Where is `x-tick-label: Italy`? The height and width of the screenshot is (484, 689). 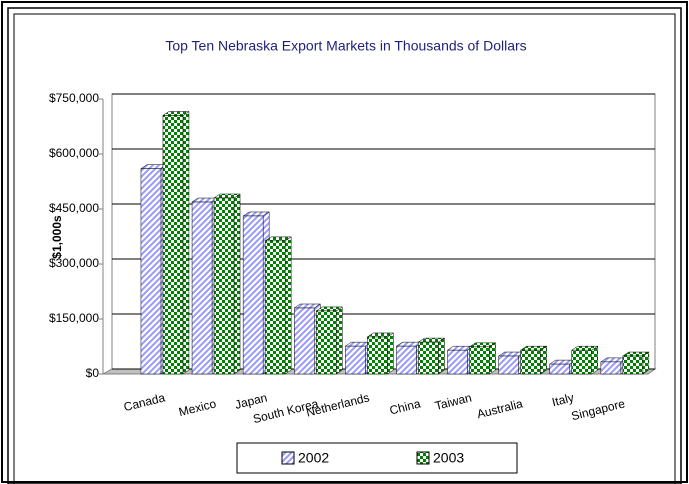
x-tick-label: Italy is located at coordinates (562, 399).